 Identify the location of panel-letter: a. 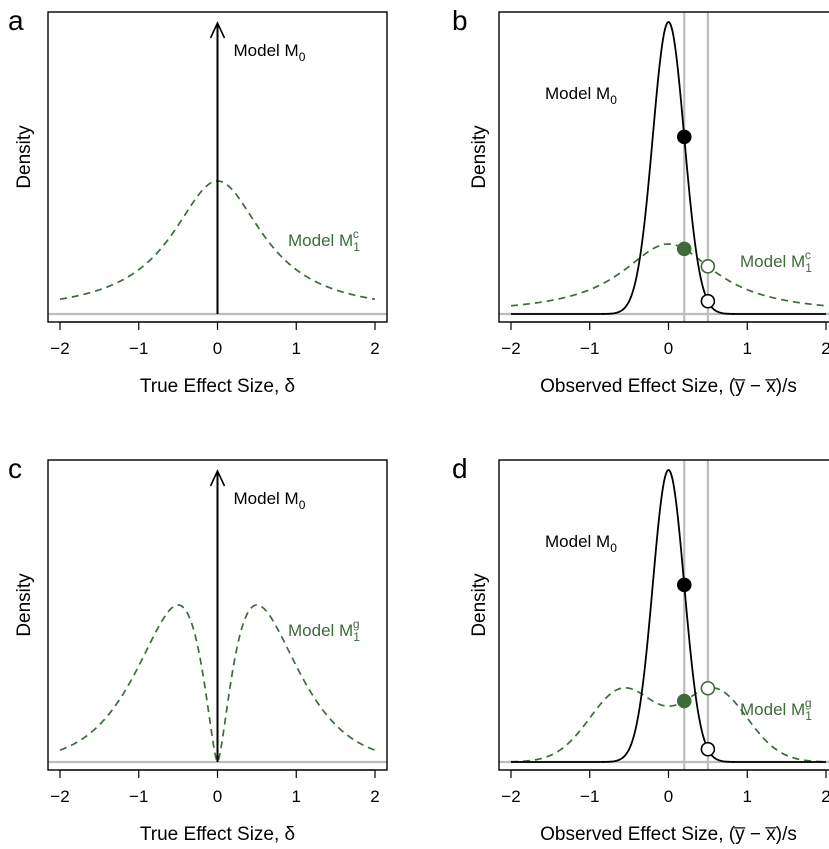
(16, 20).